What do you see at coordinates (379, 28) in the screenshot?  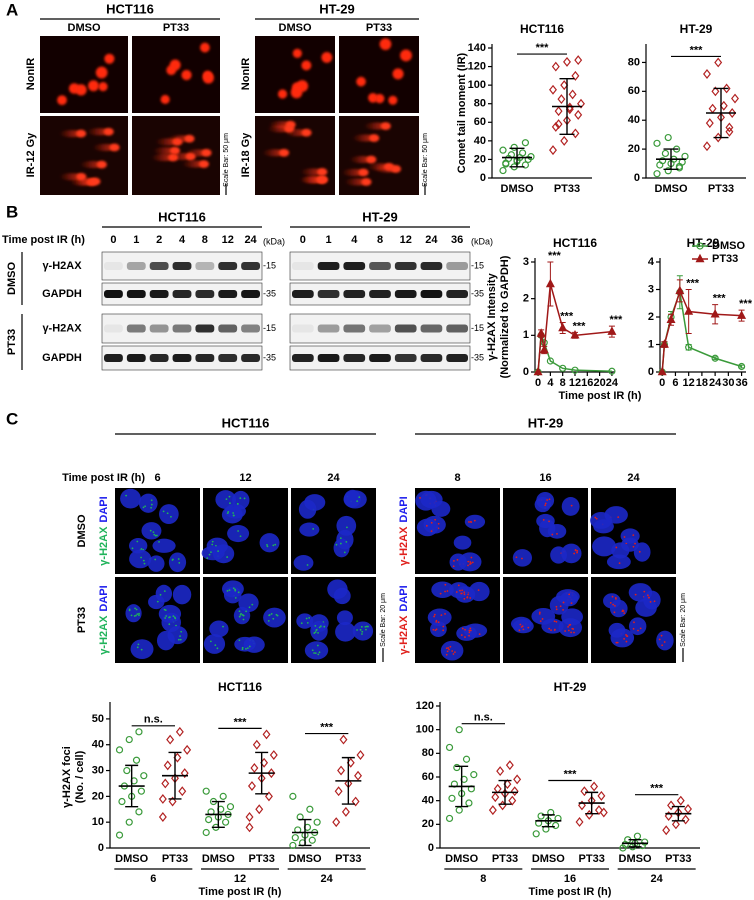 I see `condition-label: PT33` at bounding box center [379, 28].